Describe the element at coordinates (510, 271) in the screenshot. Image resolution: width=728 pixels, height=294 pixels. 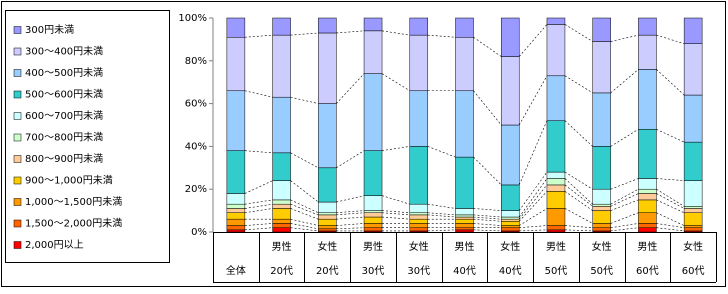
I see `x-tick-label: 40代` at that location.